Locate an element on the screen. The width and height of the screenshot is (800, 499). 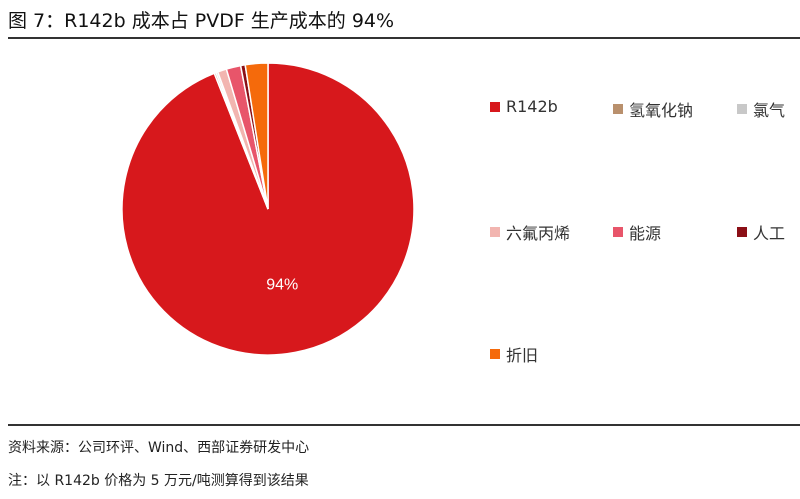
title-divider is located at coordinates (404, 38).